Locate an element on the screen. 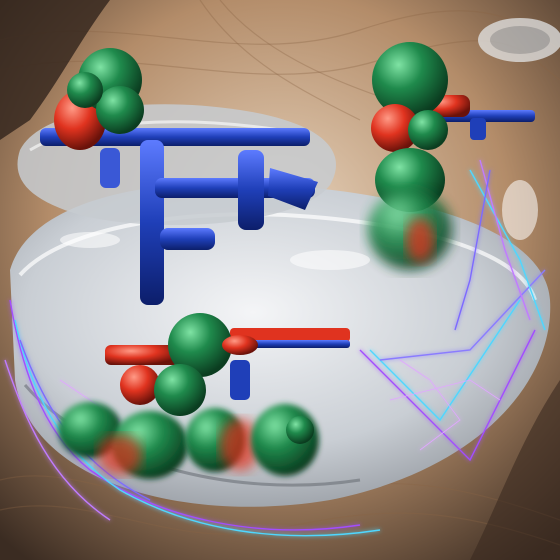  dark-shadow-left is located at coordinates (55, 70).